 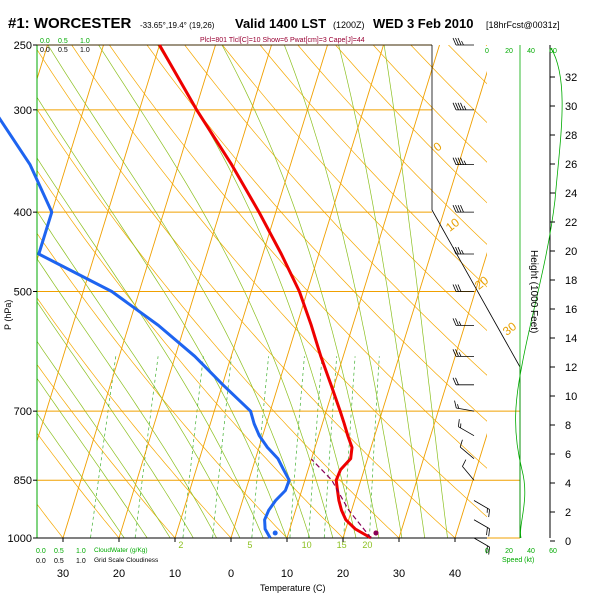 What do you see at coordinates (471, 296) in the screenshot?
I see `wind-barbs` at bounding box center [471, 296].